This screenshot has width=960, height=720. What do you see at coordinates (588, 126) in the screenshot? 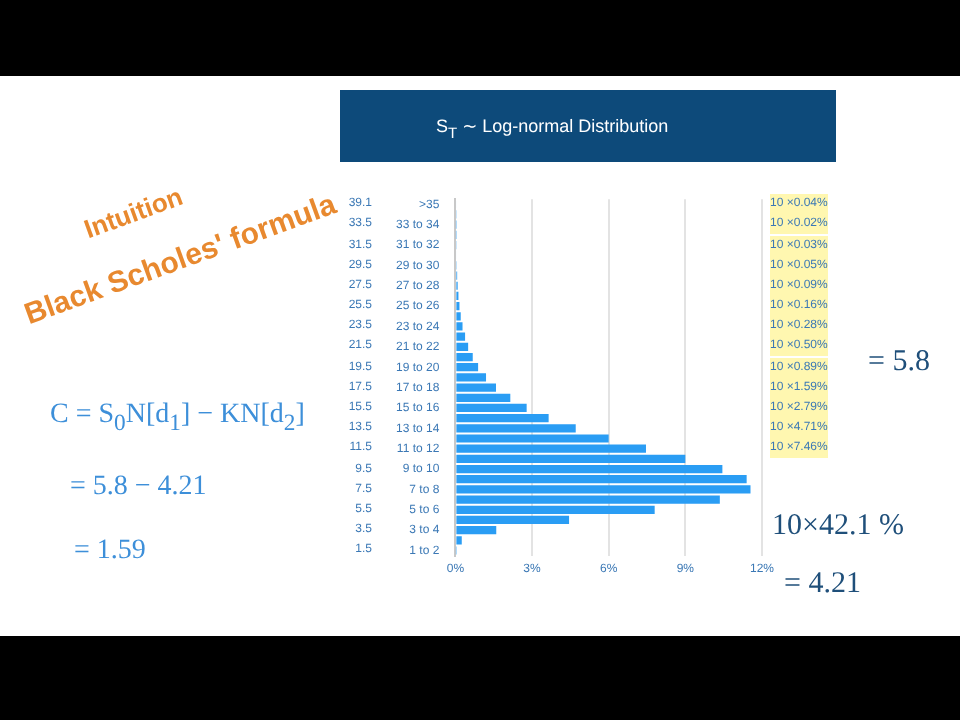
I see `chart-title: S$_{T}$ ∼ Log-normal Distribution` at bounding box center [588, 126].